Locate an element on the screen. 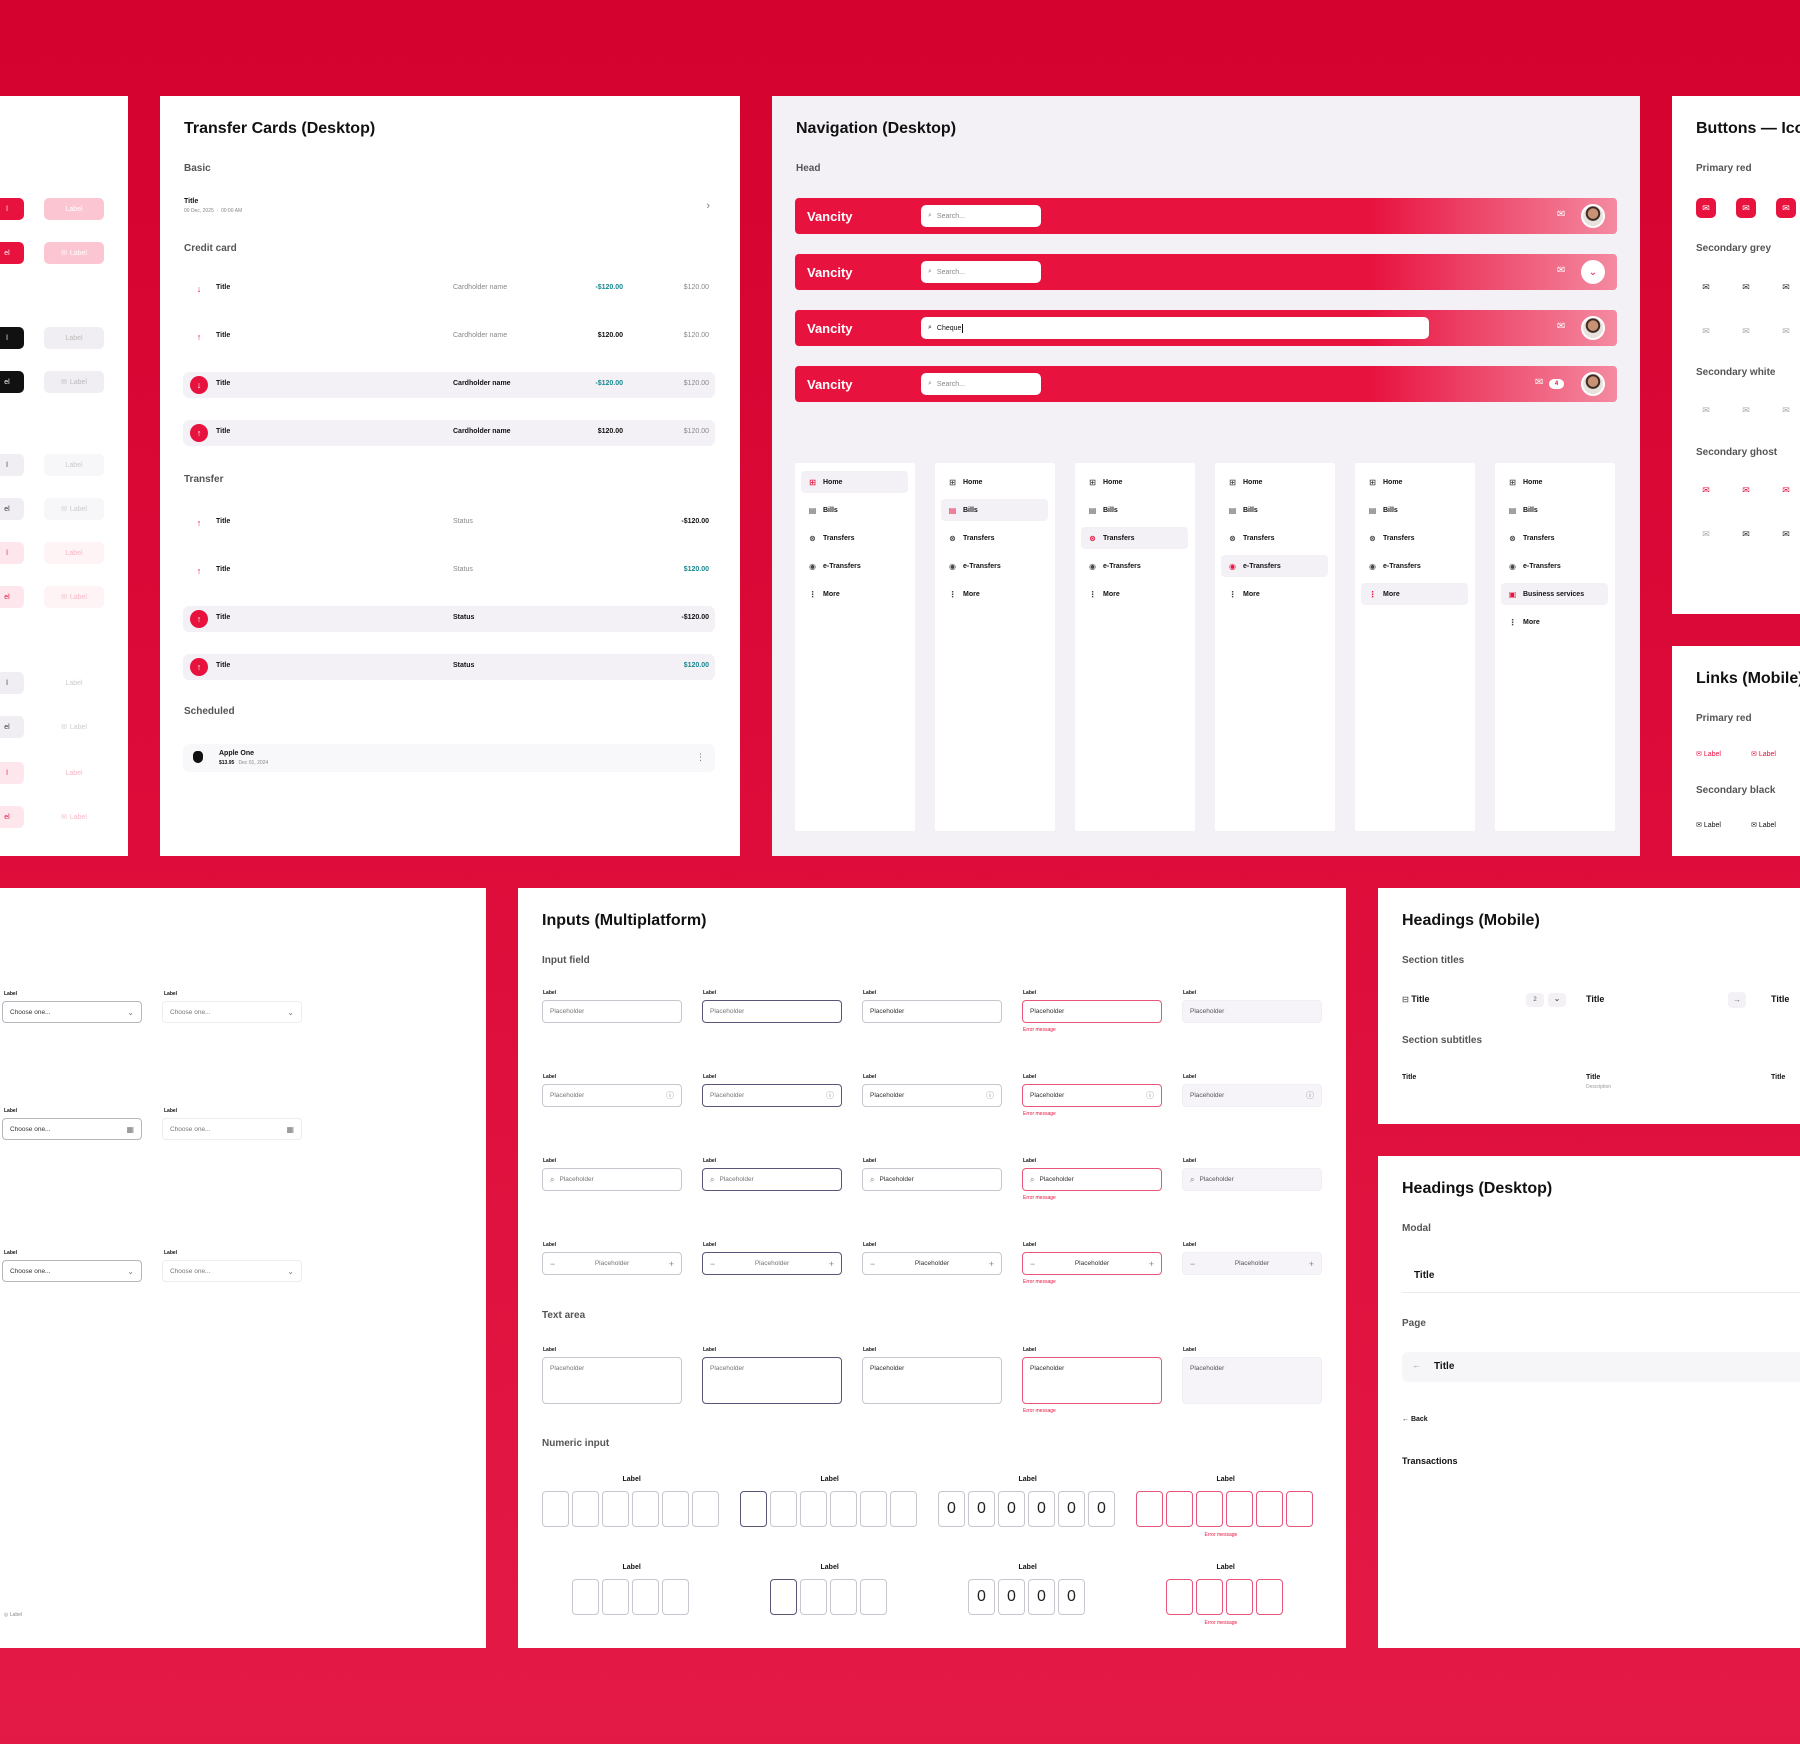  ghost-red-button: l is located at coordinates (12, 773).